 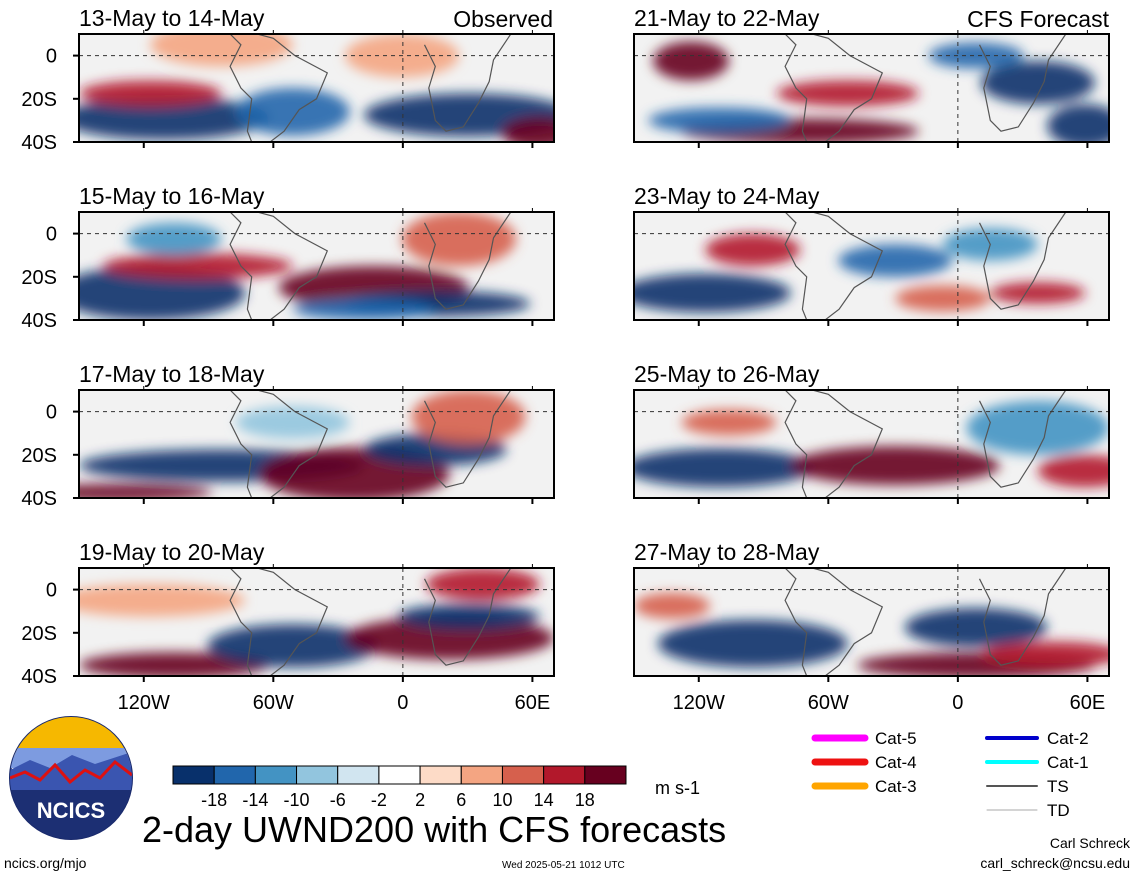 I want to click on storm-legend-label: Cat-3, so click(x=896, y=786).